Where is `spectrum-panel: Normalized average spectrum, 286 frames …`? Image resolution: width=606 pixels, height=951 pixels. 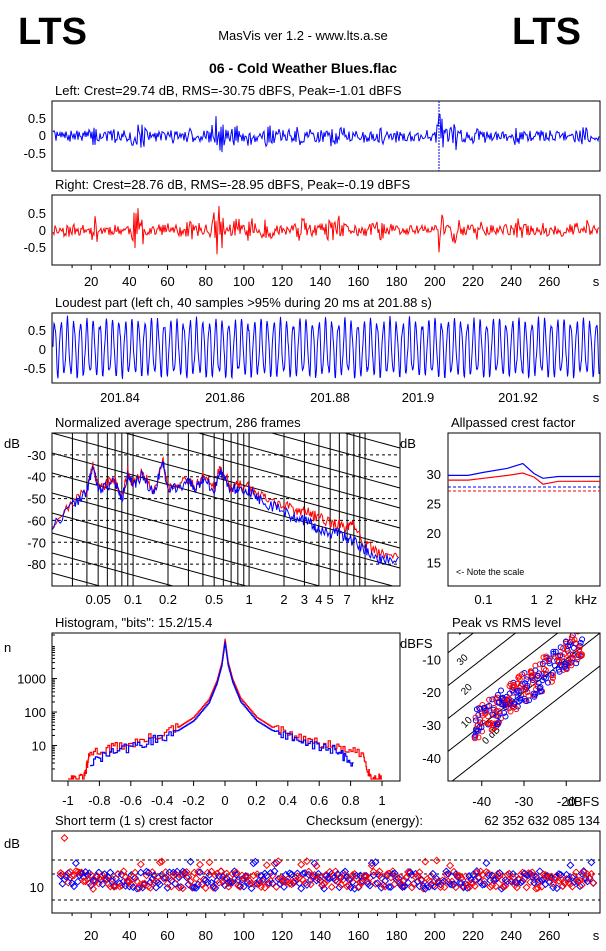 spectrum-panel: Normalized average spectrum, 286 frames … is located at coordinates (202, 511).